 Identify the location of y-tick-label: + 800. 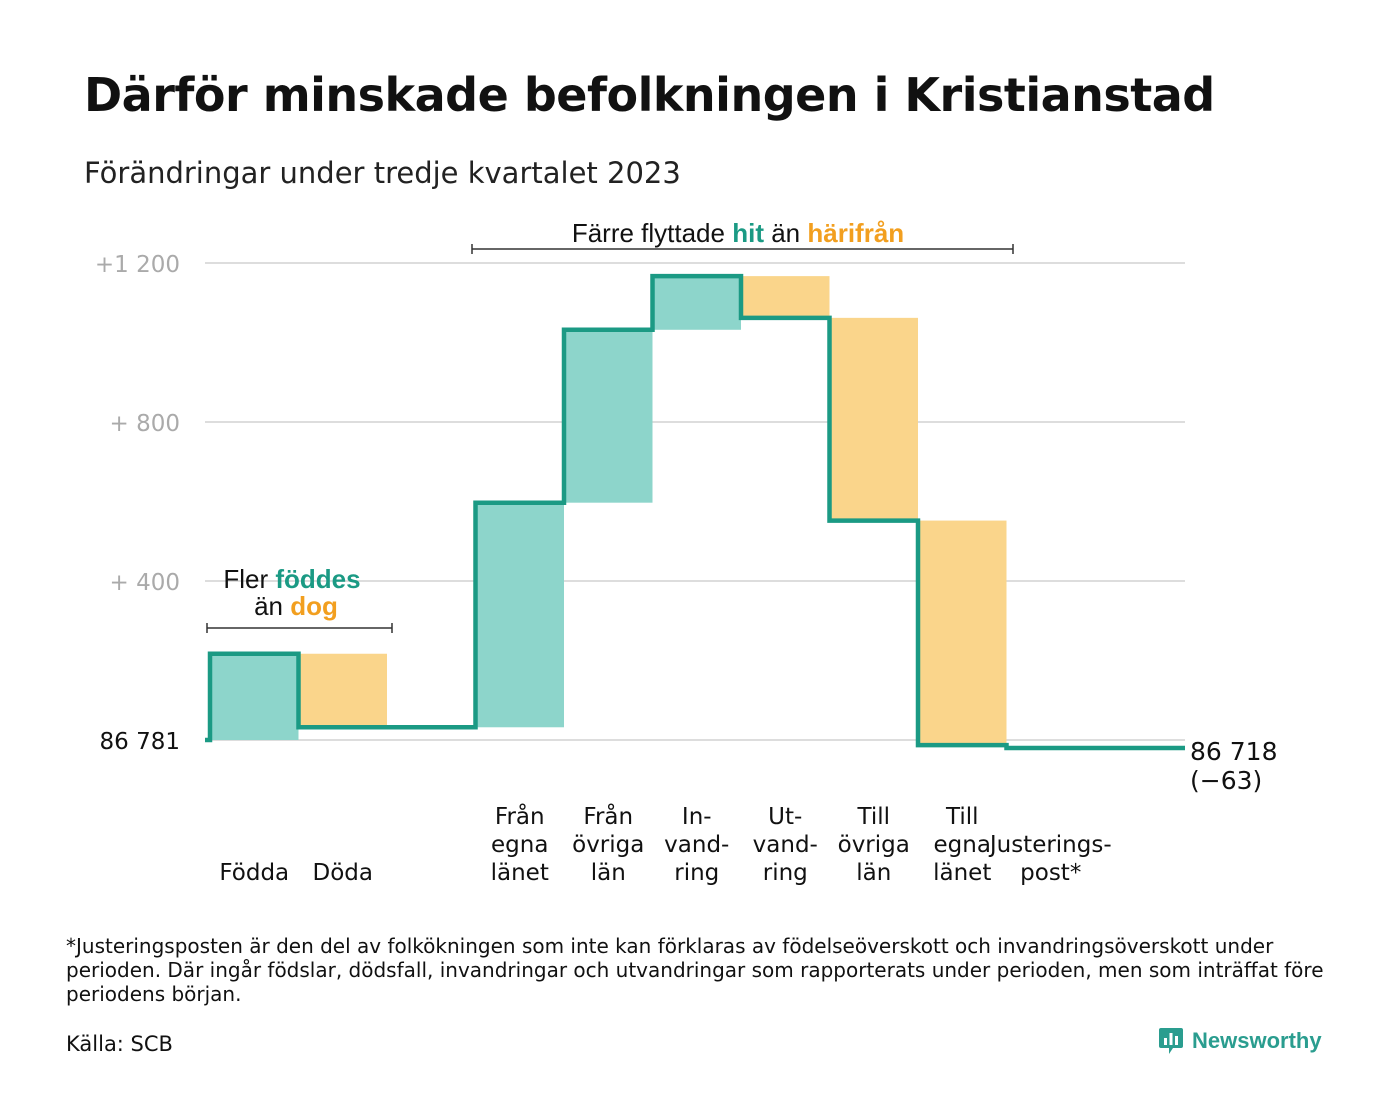
(145, 424).